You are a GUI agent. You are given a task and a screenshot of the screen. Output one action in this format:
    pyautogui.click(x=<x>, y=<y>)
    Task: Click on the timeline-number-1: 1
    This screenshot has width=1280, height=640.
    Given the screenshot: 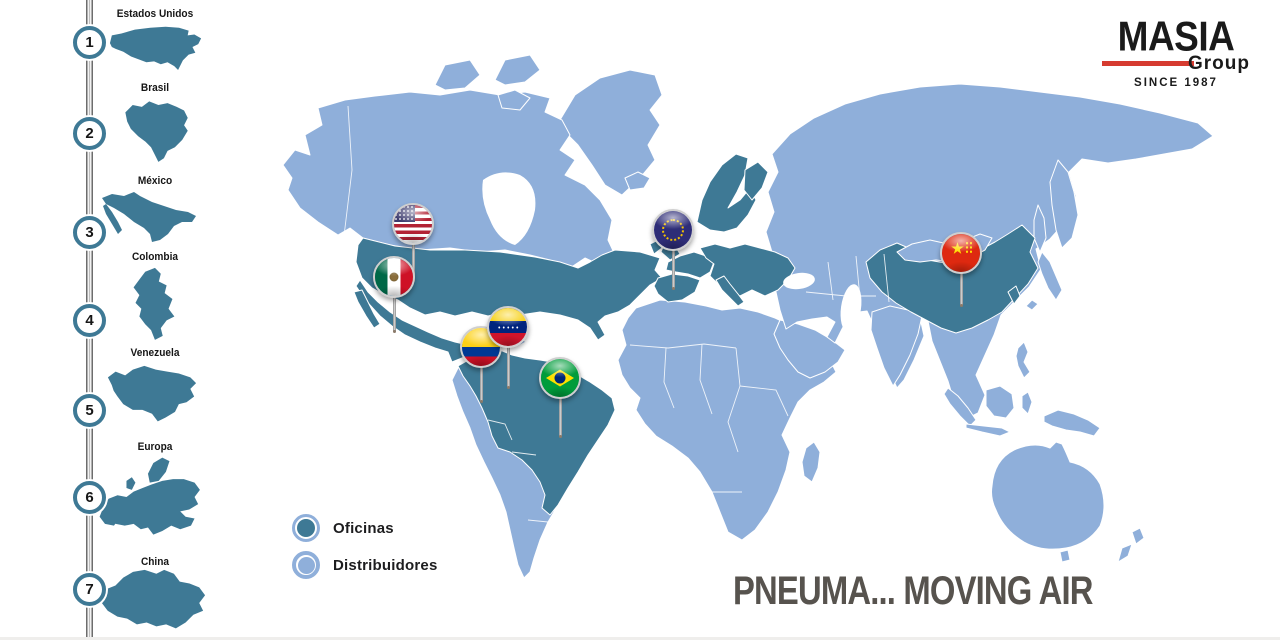 What is the action you would take?
    pyautogui.click(x=89, y=42)
    